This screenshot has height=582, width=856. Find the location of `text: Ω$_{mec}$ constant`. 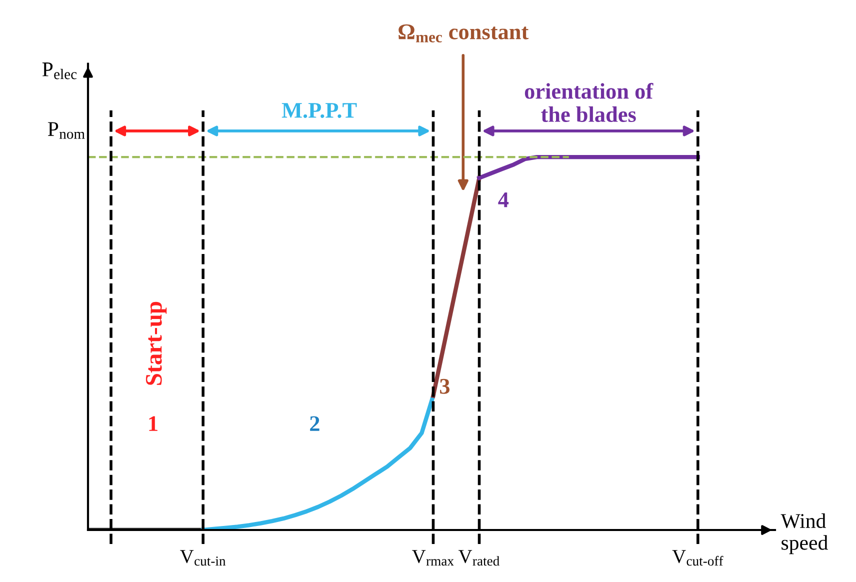

text: Ω$_{mec}$ constant is located at coordinates (463, 33).